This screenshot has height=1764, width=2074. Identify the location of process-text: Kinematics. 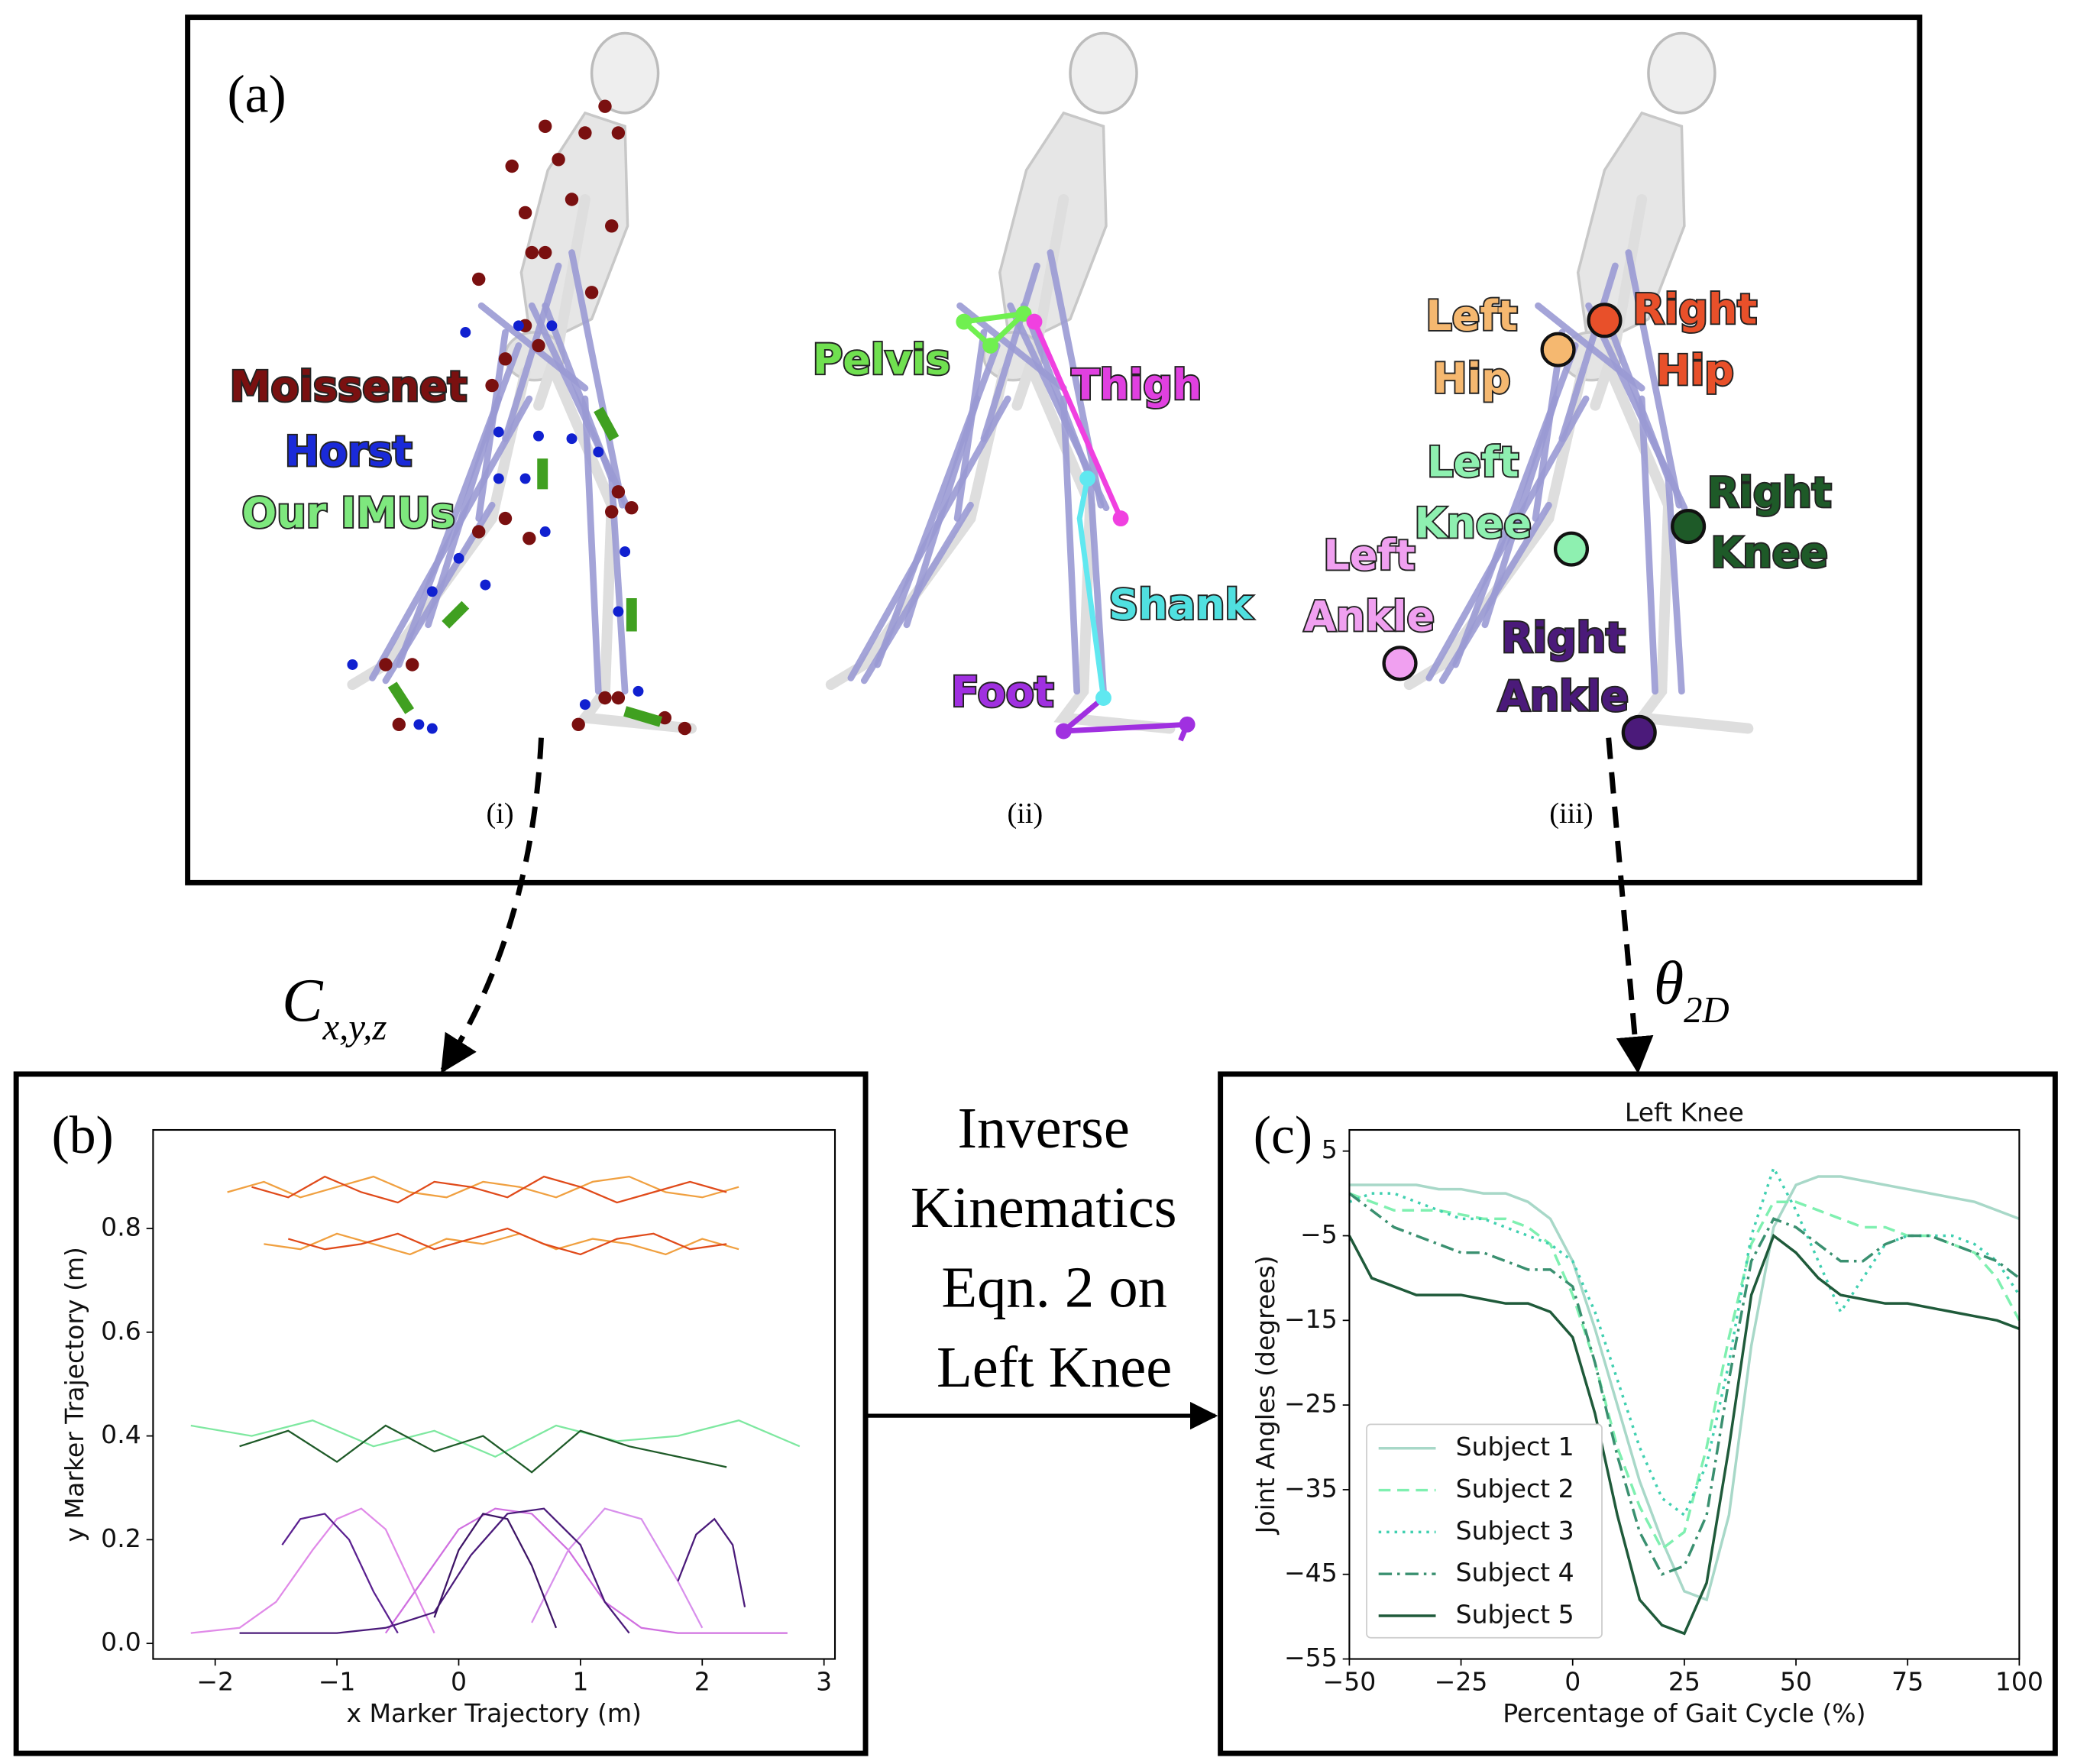
(1044, 1207).